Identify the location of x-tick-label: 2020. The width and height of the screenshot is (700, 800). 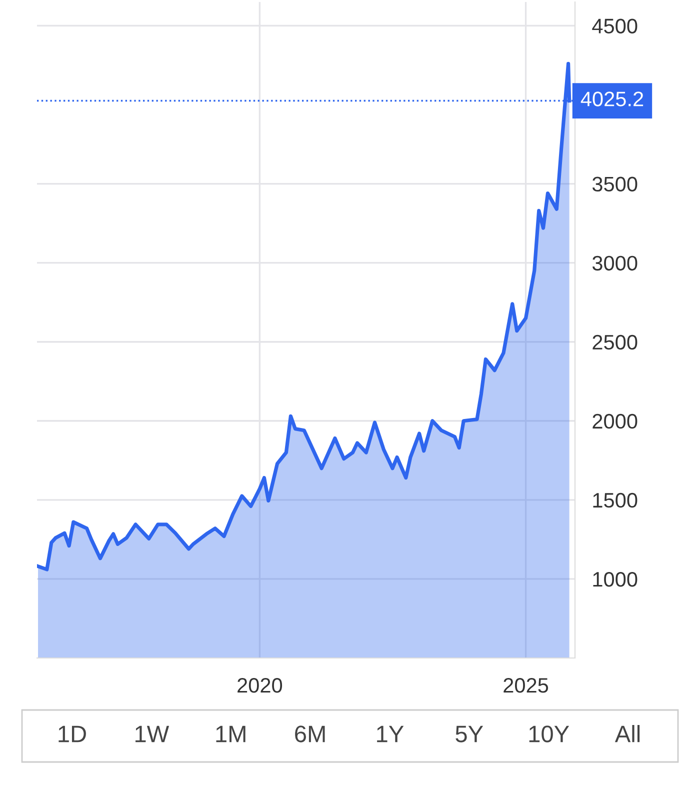
(260, 685).